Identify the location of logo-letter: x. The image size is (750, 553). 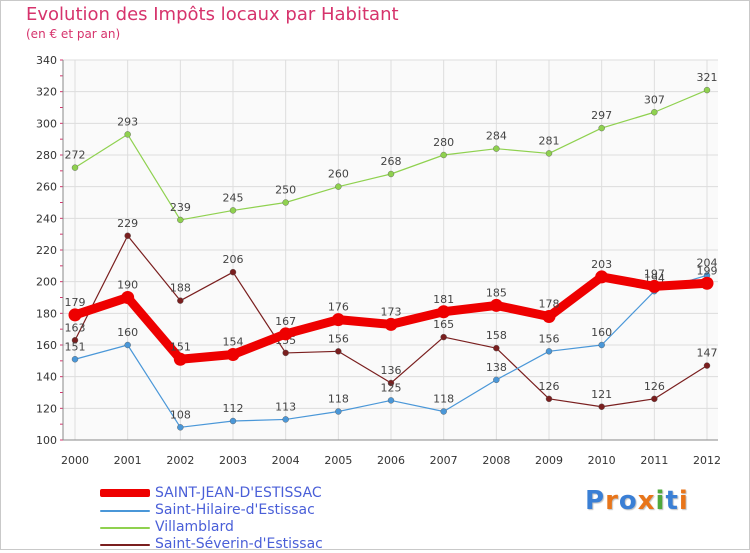
(646, 501).